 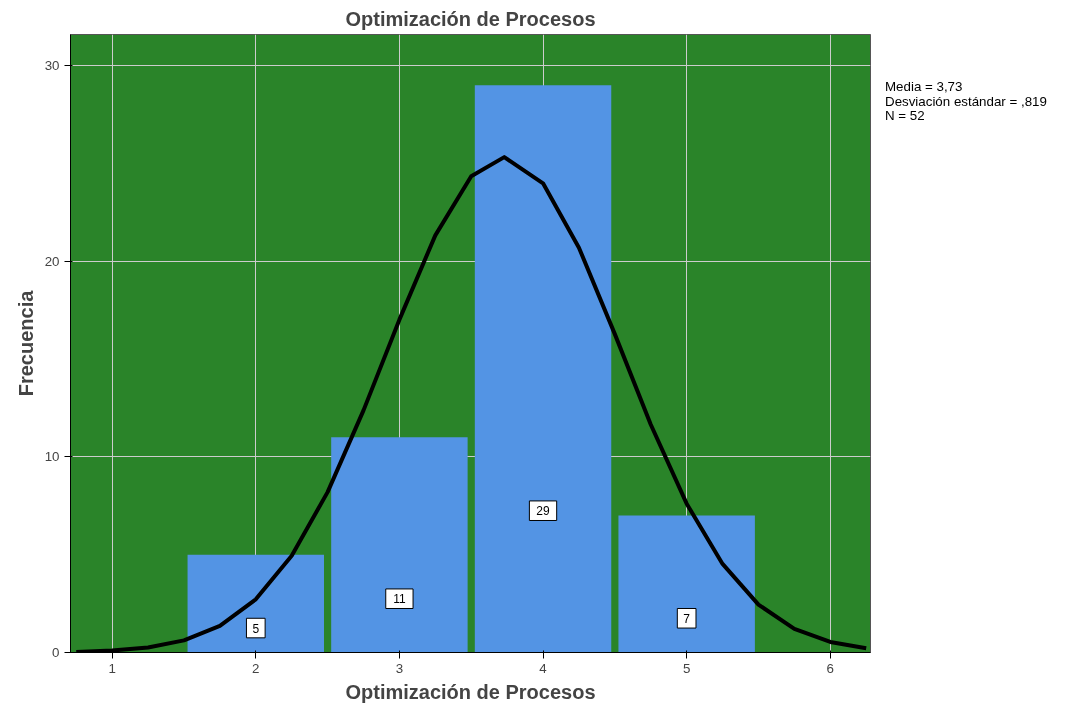 What do you see at coordinates (52, 457) in the screenshot?
I see `y-tick-label: 10` at bounding box center [52, 457].